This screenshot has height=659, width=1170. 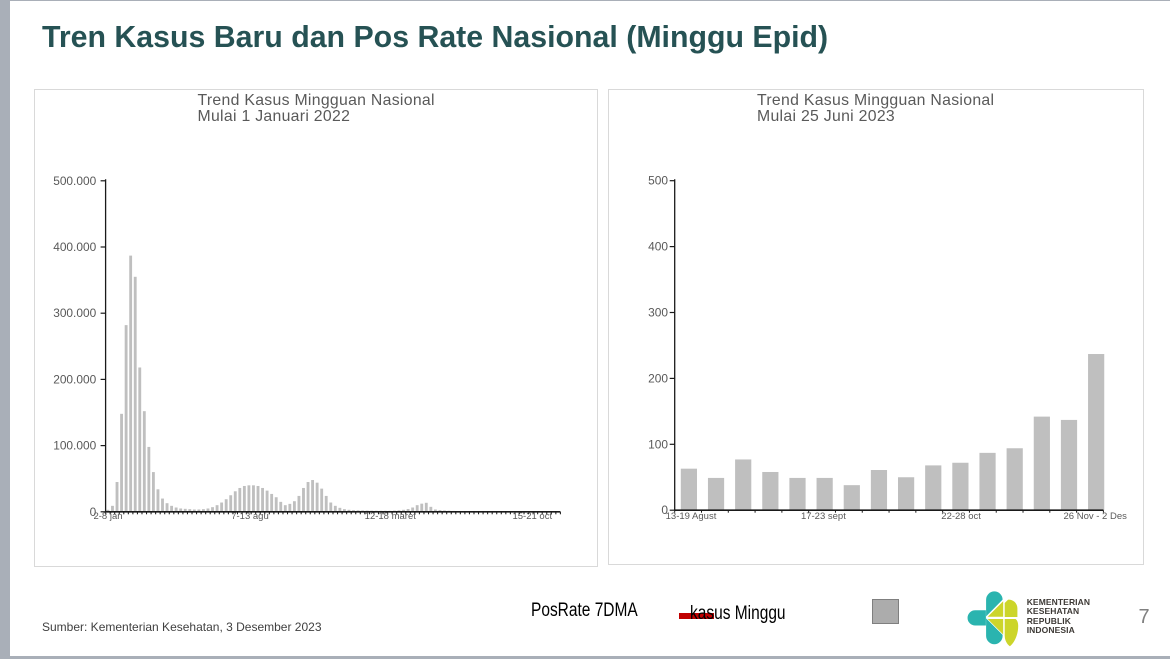 I want to click on svg-text: 13-19 Agust, so click(x=691, y=516).